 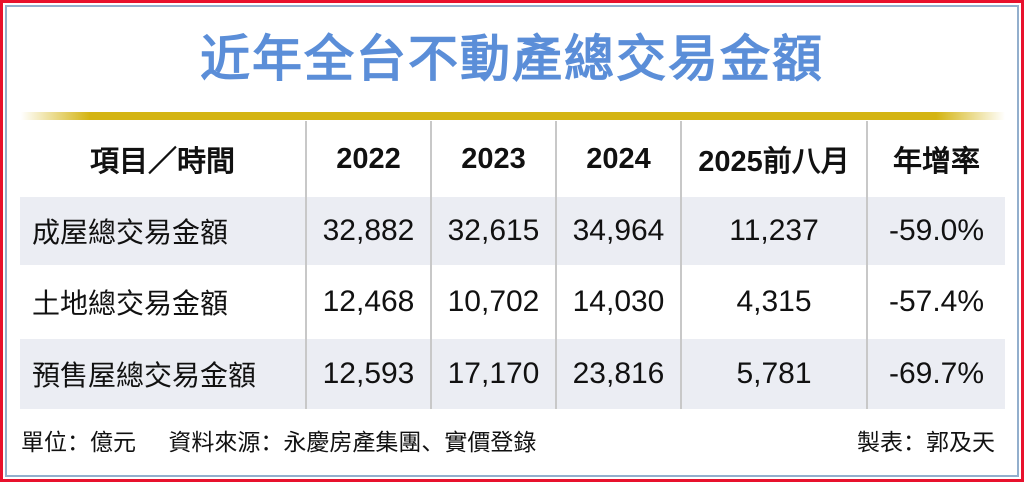 What do you see at coordinates (619, 374) in the screenshot?
I see `cell-value: 23,816` at bounding box center [619, 374].